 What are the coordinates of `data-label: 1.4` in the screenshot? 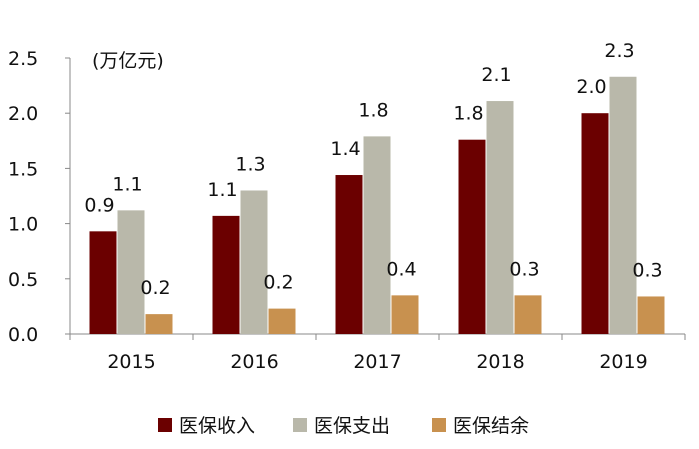 It's located at (345, 149).